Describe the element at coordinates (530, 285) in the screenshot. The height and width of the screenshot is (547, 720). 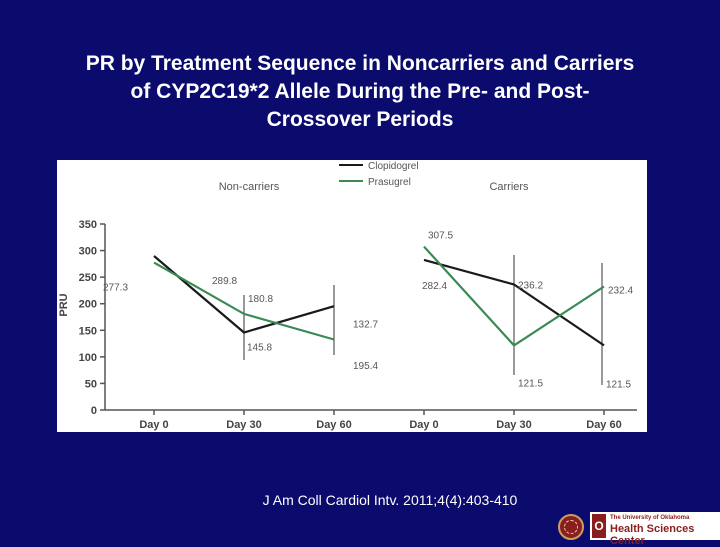
I see `data-label-carriers-clopidogrel-1: 236.2` at that location.